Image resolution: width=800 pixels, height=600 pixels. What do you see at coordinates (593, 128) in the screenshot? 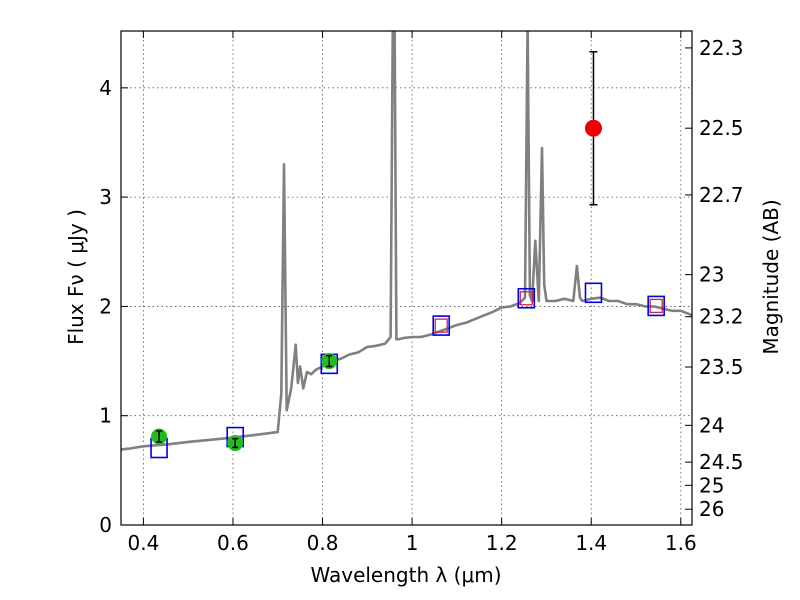
I see `highlight-point` at bounding box center [593, 128].